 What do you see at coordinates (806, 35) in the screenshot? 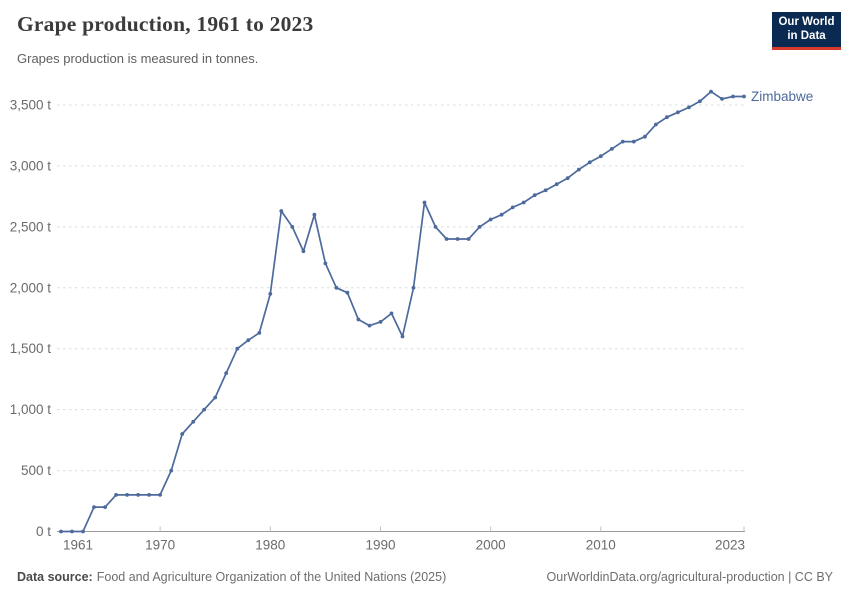
I see `owid-logo-line2: in Data` at bounding box center [806, 35].